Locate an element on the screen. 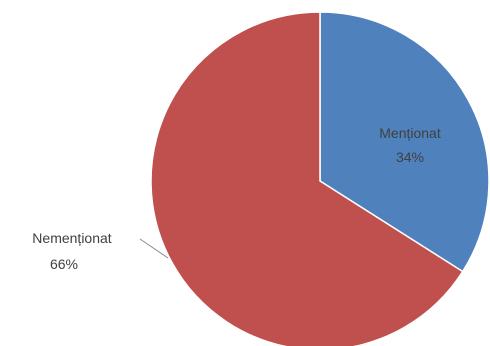 Image resolution: width=490 pixels, height=346 pixels. leader-line-nementionat is located at coordinates (154, 248).